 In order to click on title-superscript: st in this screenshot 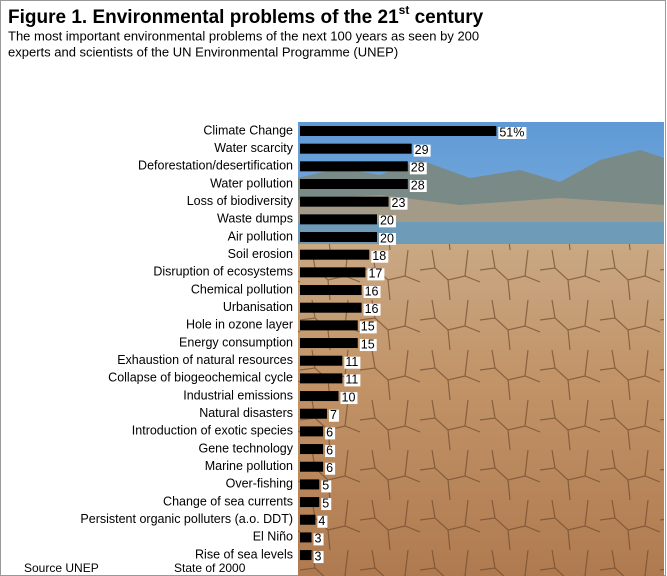, I will do `click(404, 10)`.